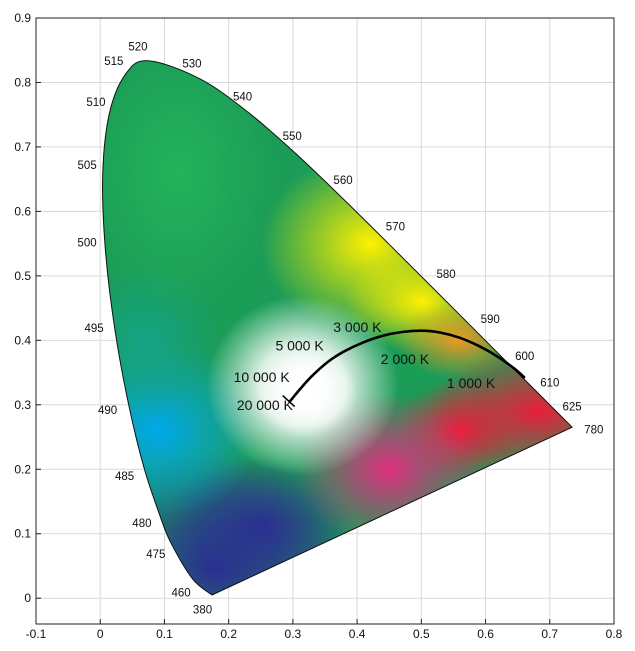 This screenshot has width=635, height=651. Describe the element at coordinates (342, 181) in the screenshot. I see `wavelength-label: 560` at that location.